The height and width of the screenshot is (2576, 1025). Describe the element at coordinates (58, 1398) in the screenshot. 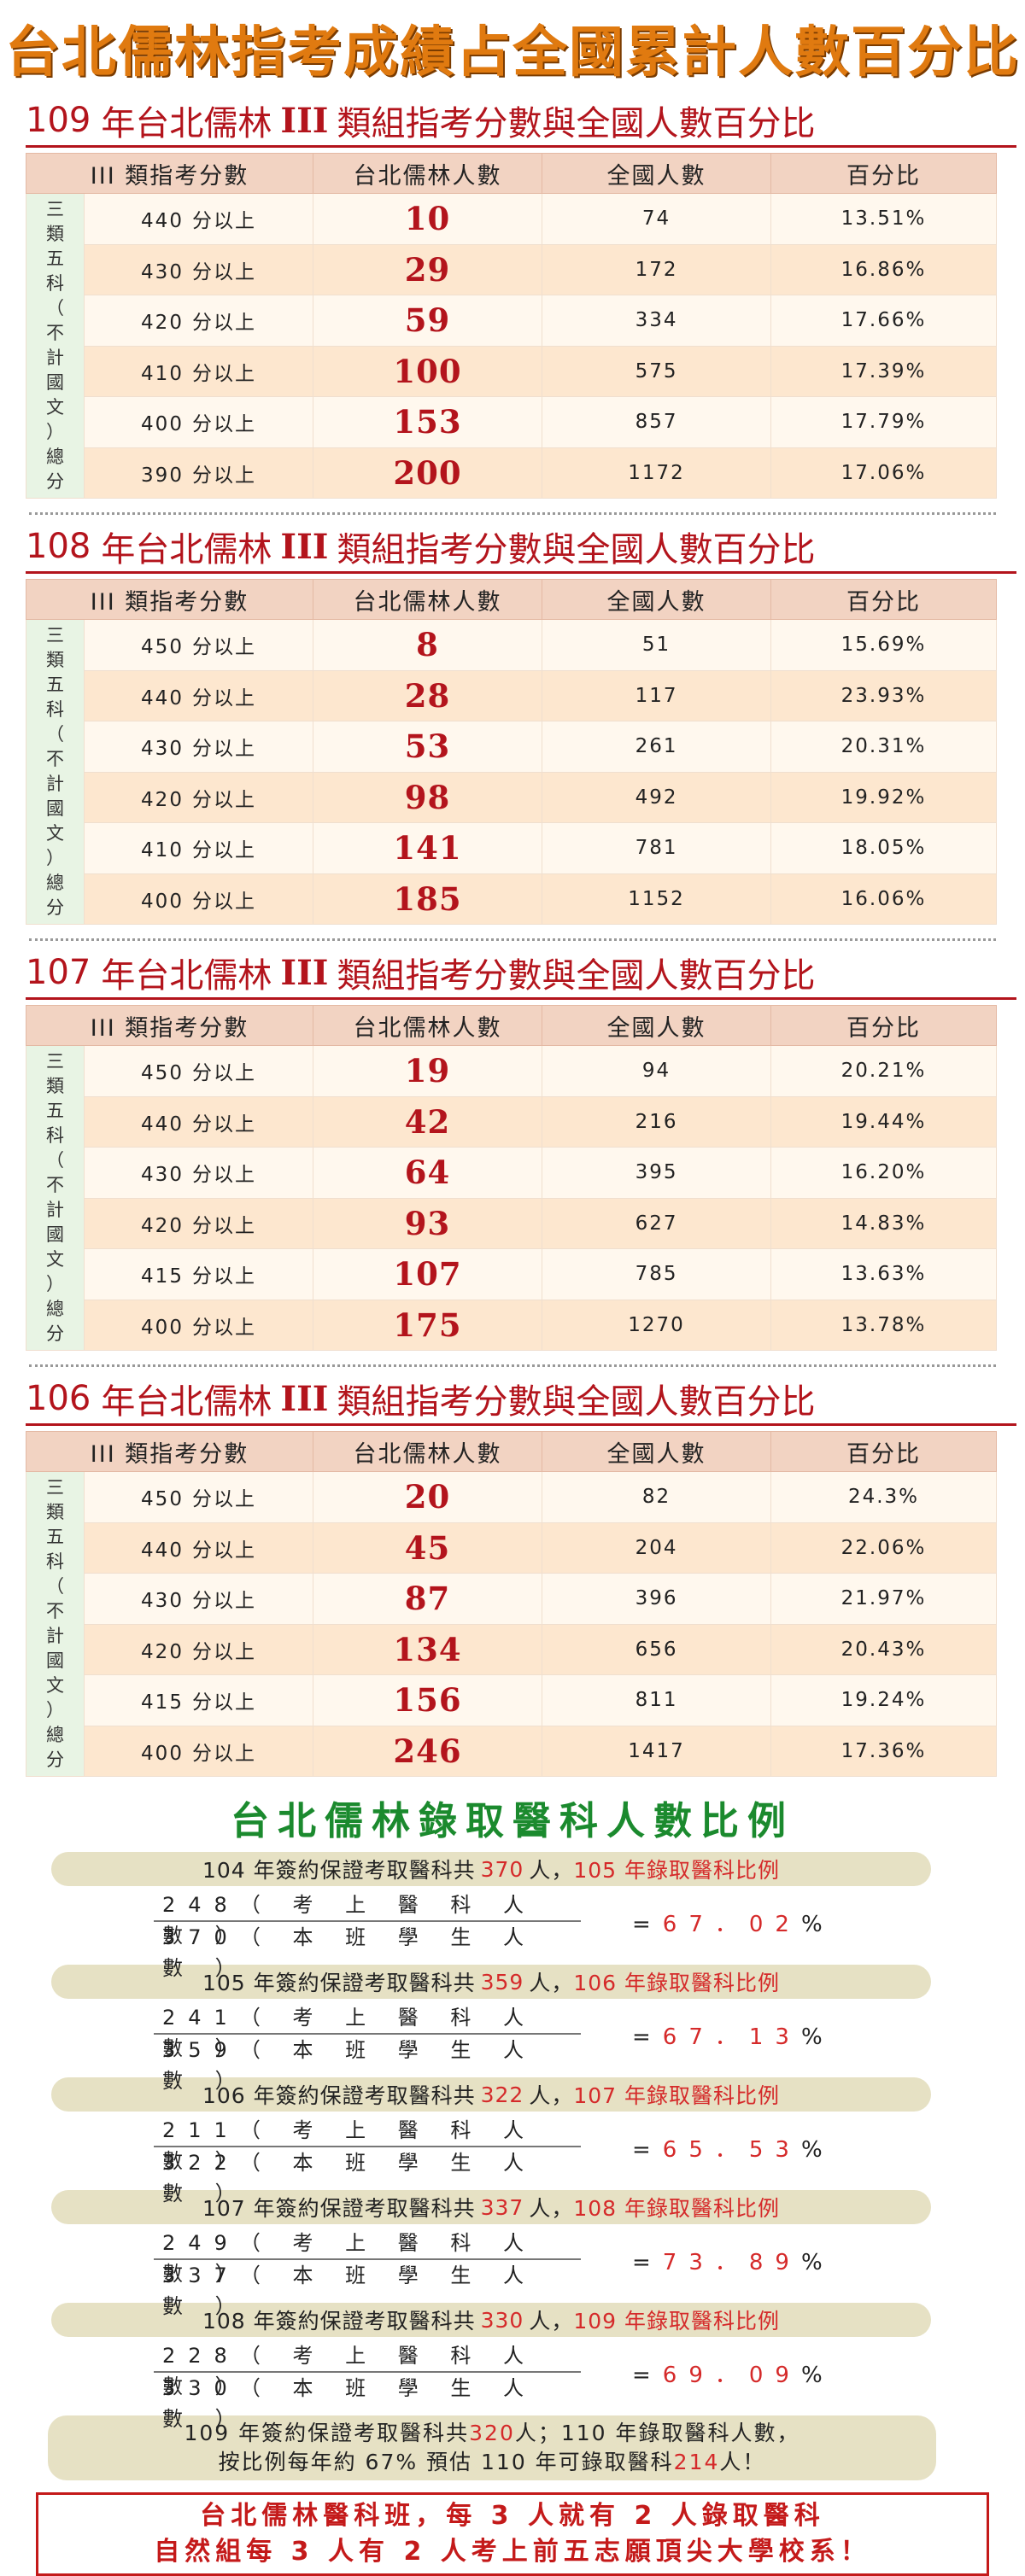

I see `section-year: 106` at that location.